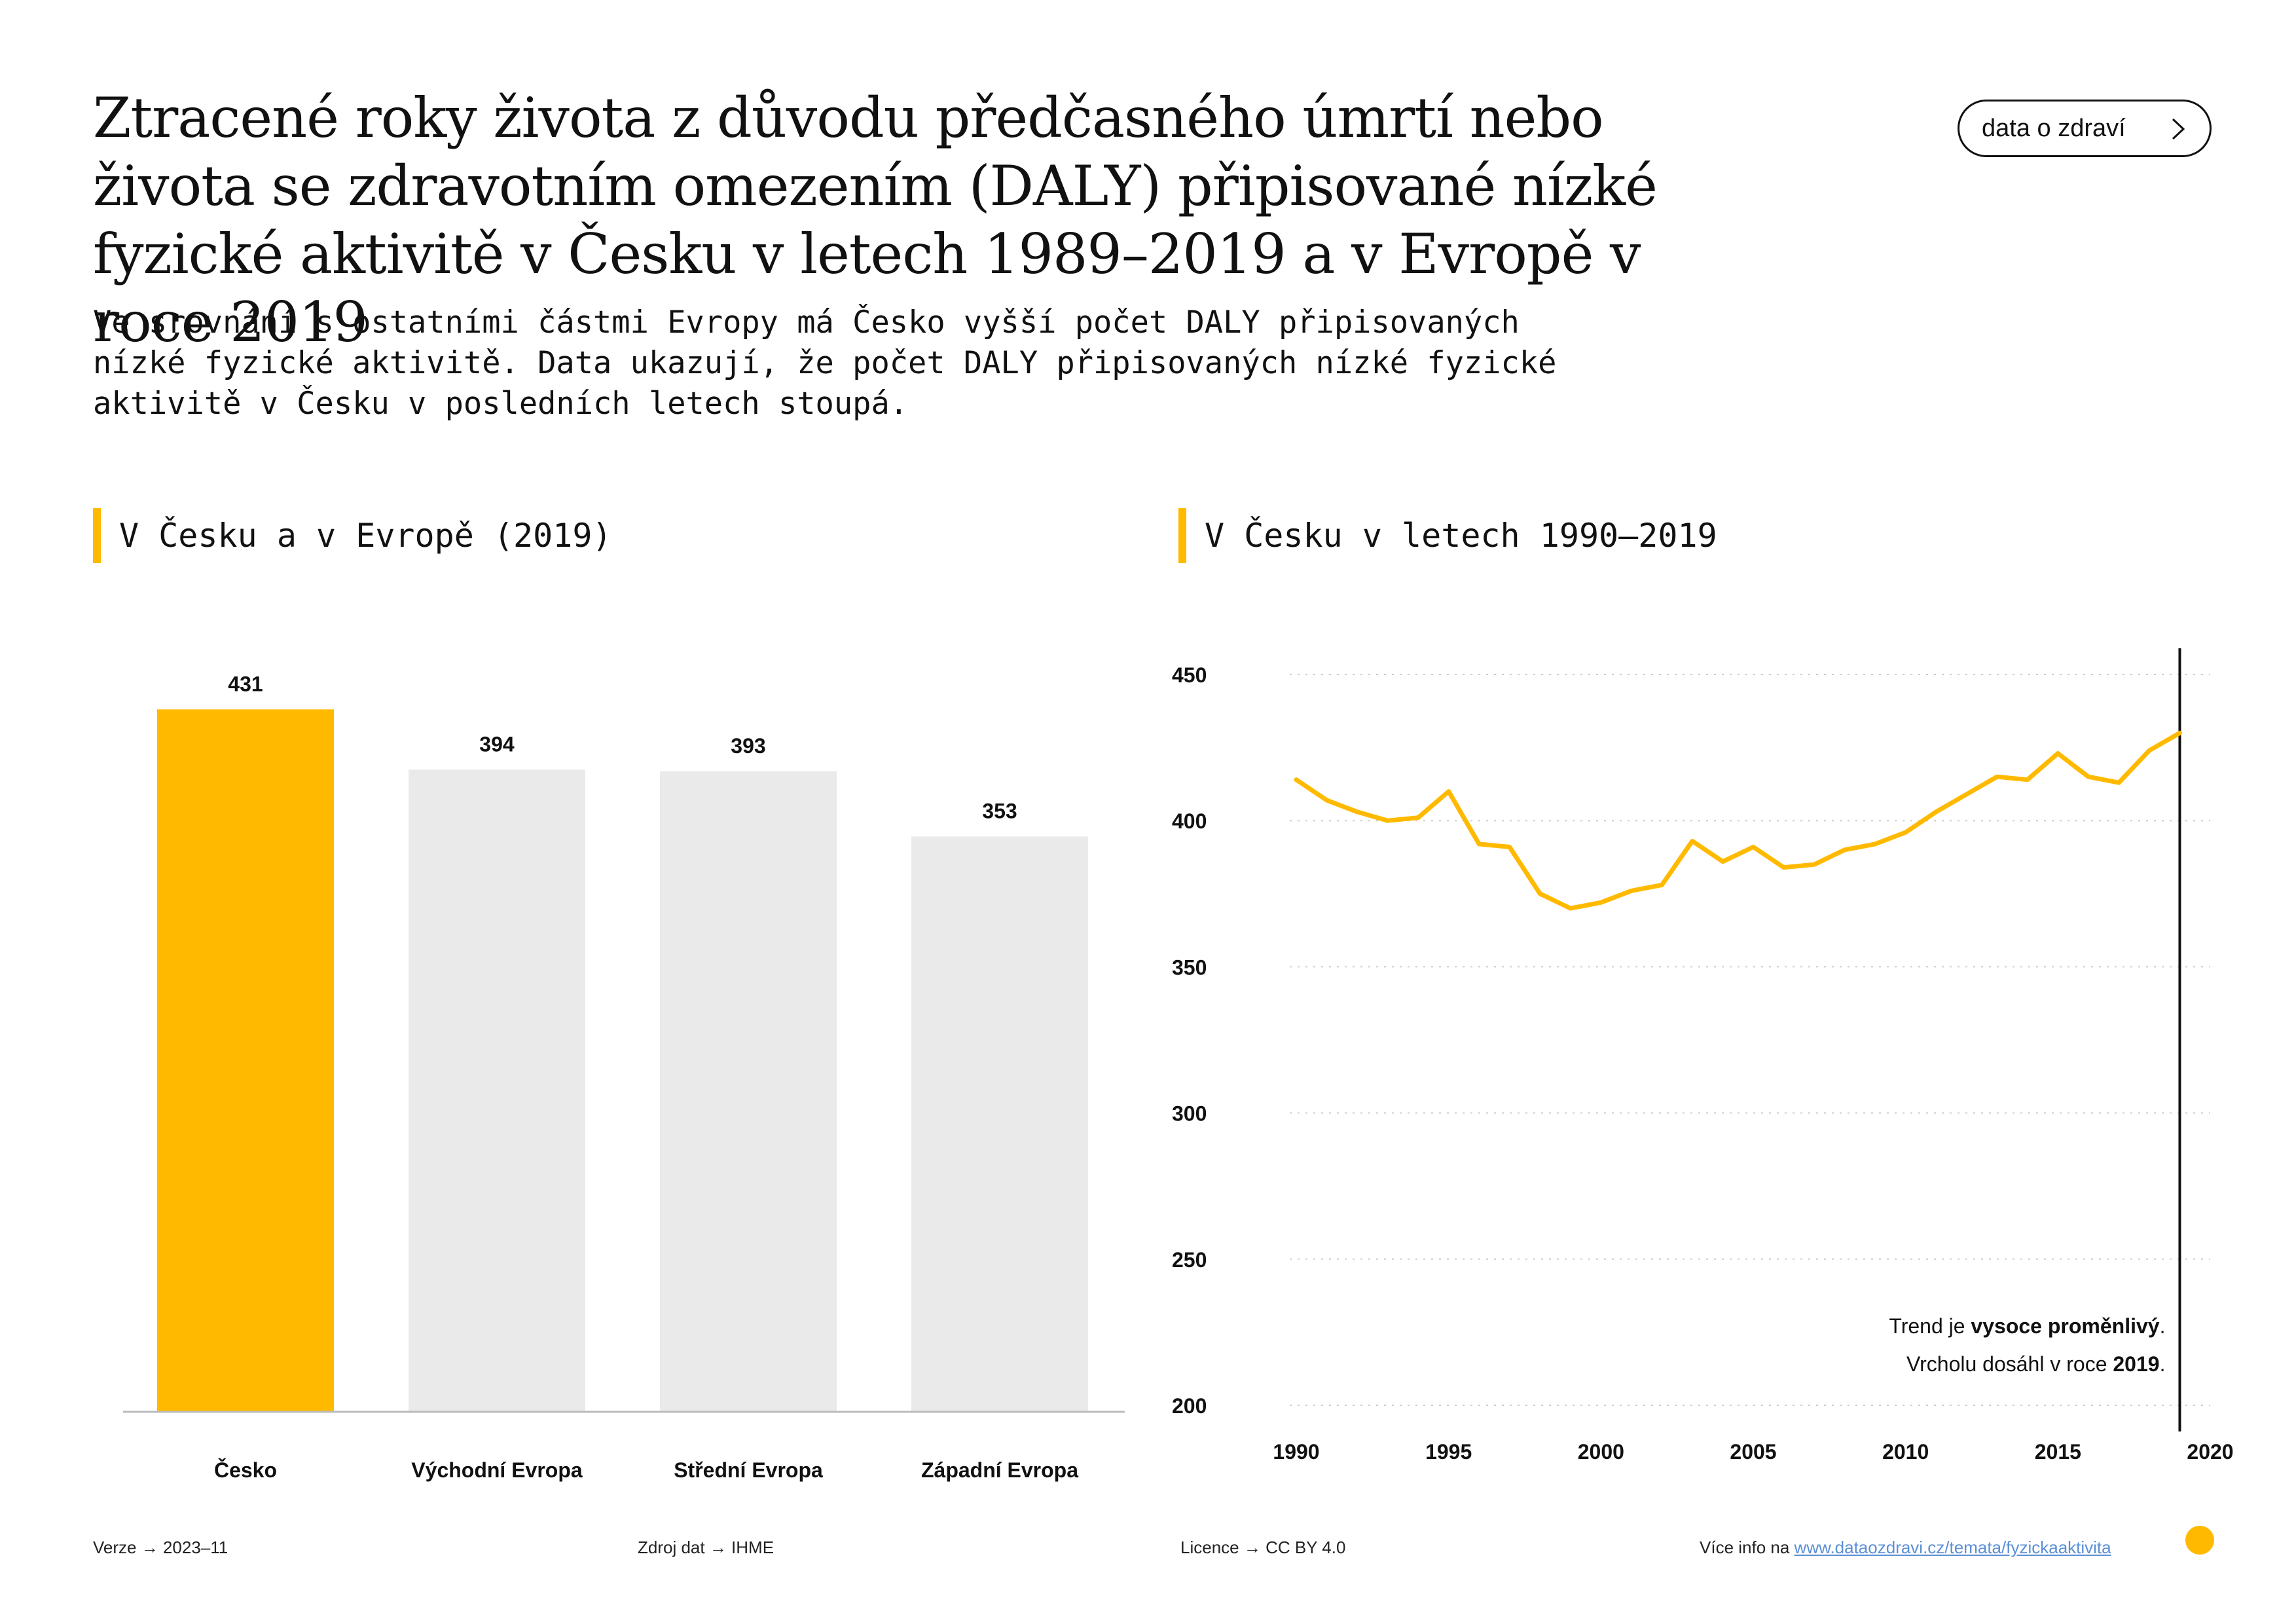 The width and height of the screenshot is (2296, 1624). I want to click on right-section-title-text: V Česku v letech 1990–2019, so click(1461, 536).